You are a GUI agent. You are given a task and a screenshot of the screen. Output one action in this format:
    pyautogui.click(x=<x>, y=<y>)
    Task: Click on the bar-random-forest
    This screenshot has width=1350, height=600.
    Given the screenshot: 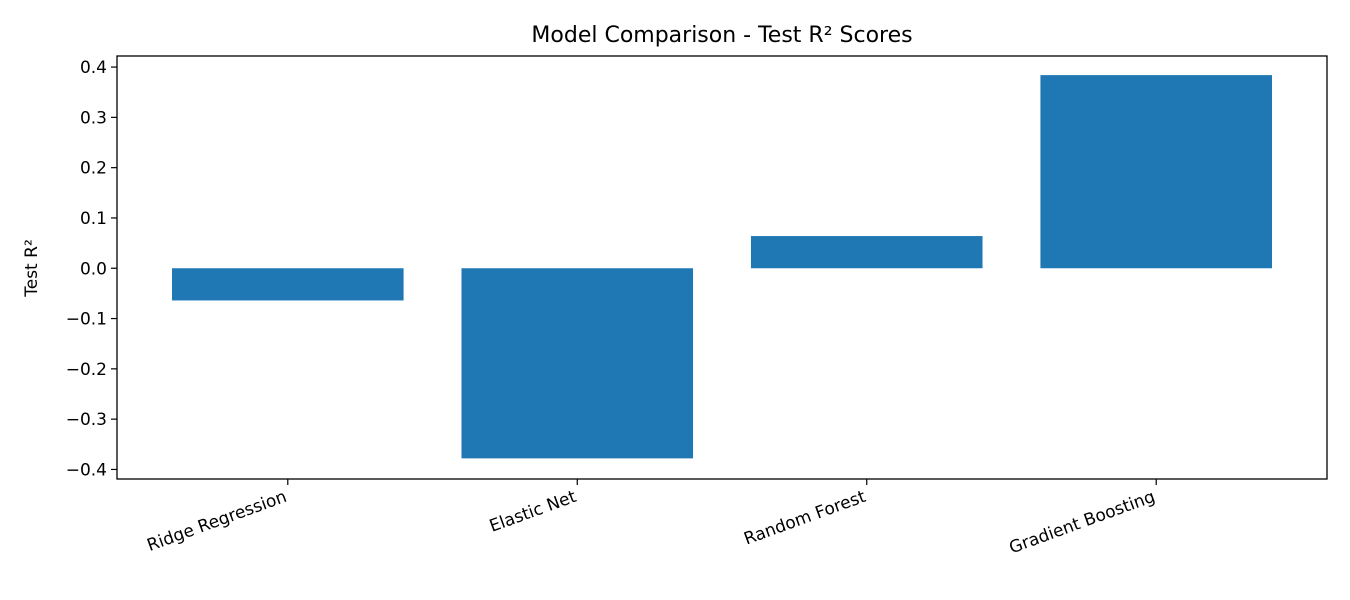 What is the action you would take?
    pyautogui.click(x=866, y=252)
    